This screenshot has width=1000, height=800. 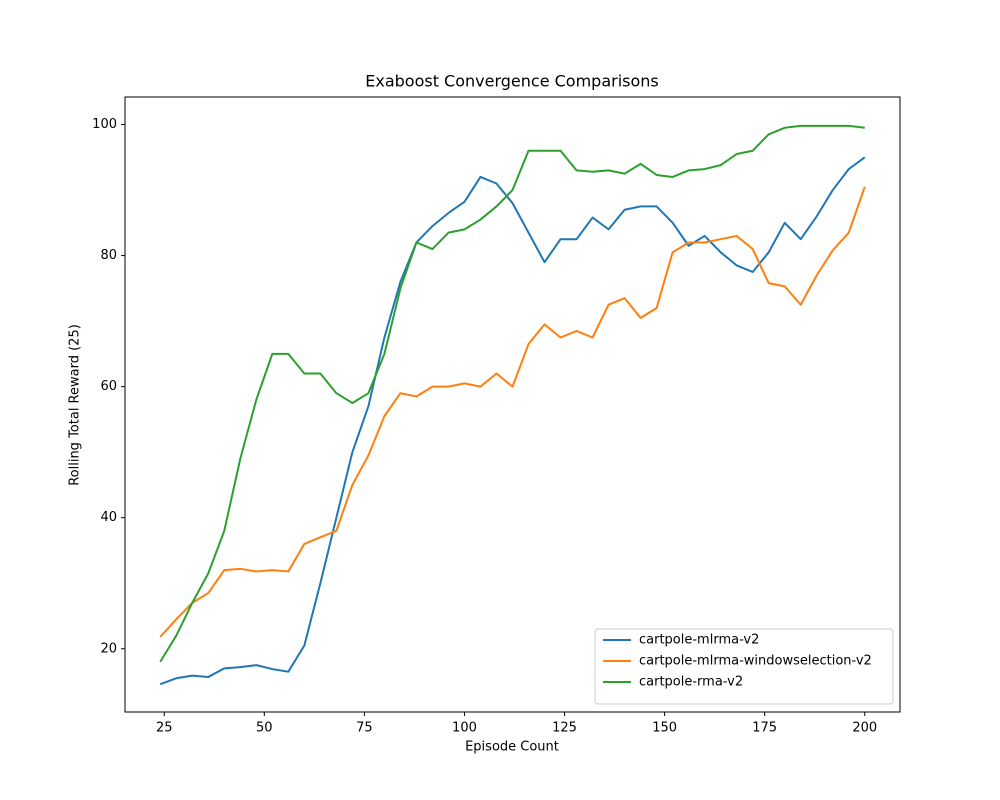 What do you see at coordinates (664, 728) in the screenshot?
I see `x-tick-label: 150` at bounding box center [664, 728].